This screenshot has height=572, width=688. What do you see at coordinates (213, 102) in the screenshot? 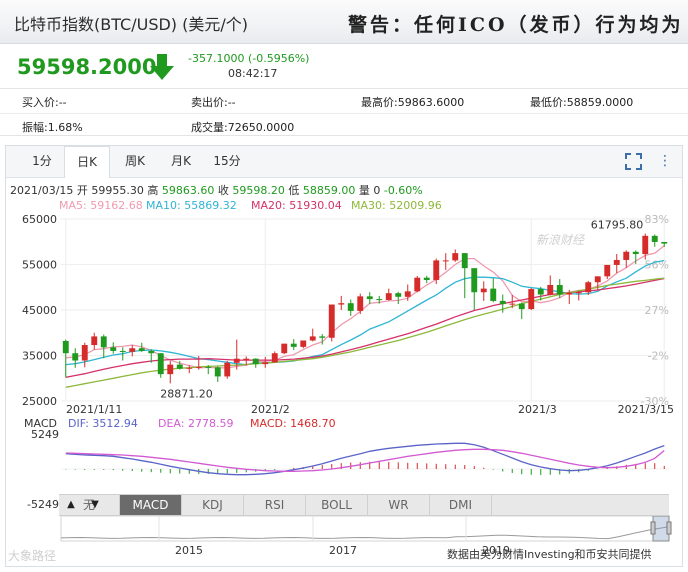
I see `ask-price: 卖出价:--` at bounding box center [213, 102].